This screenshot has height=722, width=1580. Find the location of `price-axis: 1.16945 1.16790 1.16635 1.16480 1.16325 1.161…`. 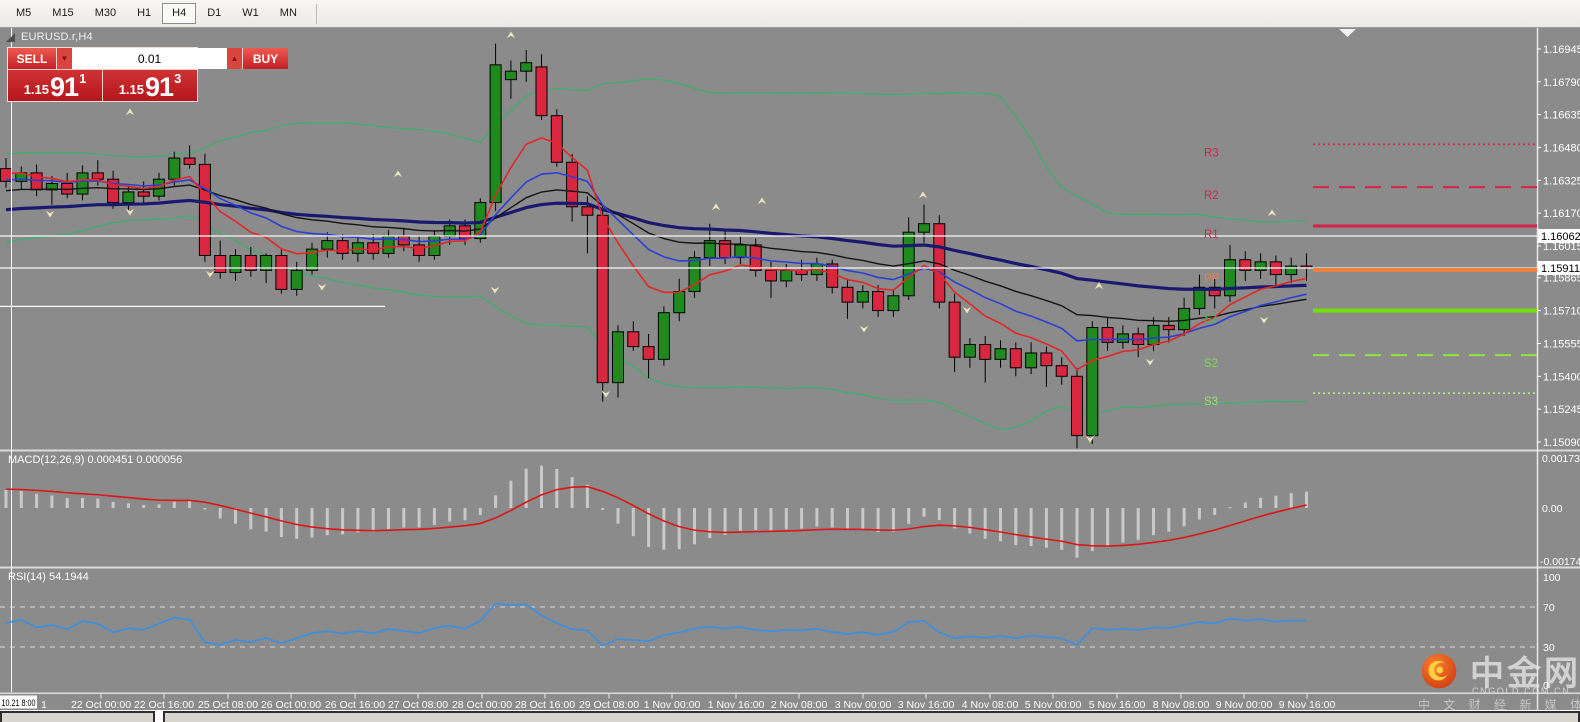

price-axis: 1.16945 1.16790 1.16635 1.16480 1.16325 1.161… is located at coordinates (1558, 246).